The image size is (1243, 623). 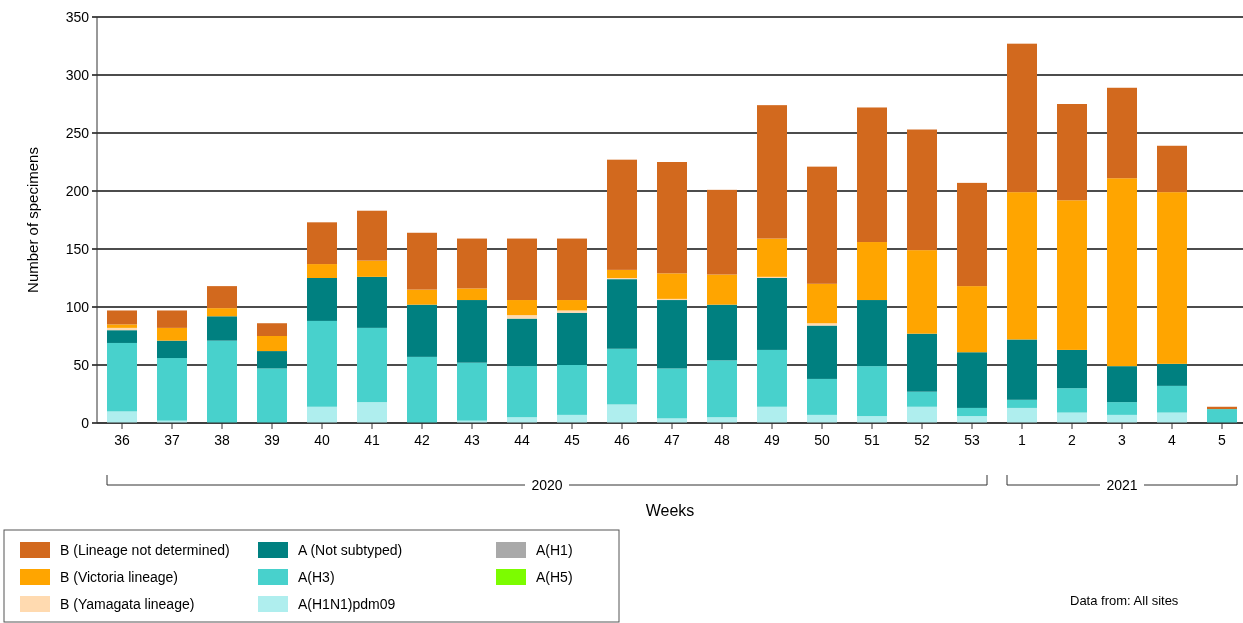 What do you see at coordinates (77, 190) in the screenshot?
I see `y-tick-label: 200` at bounding box center [77, 190].